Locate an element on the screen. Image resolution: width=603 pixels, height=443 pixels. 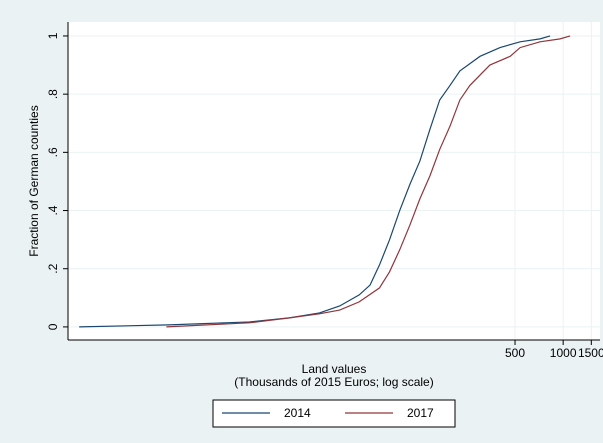
y-tick-label: 0 is located at coordinates (53, 326).